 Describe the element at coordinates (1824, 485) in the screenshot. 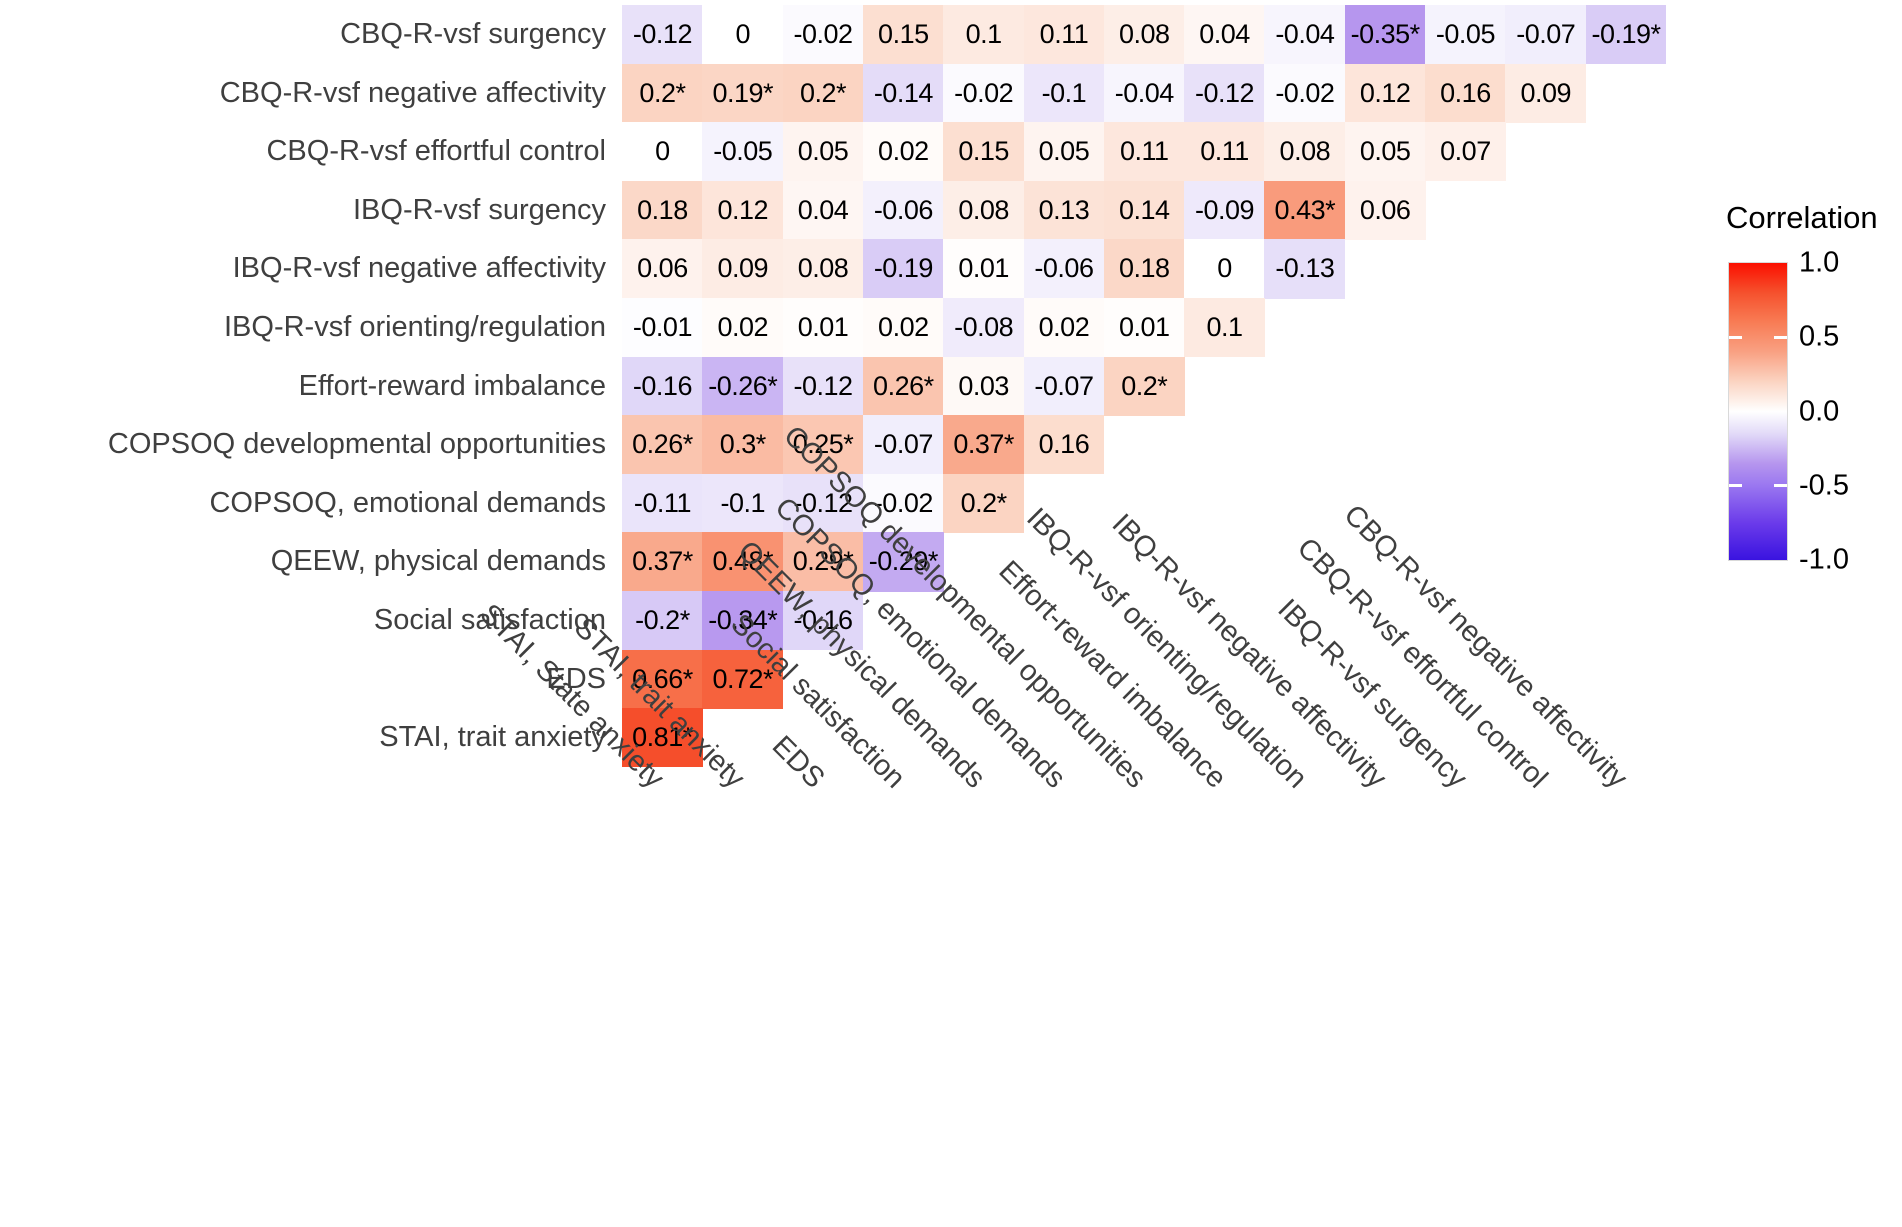

I see `legend-tick-label: -0.5` at that location.